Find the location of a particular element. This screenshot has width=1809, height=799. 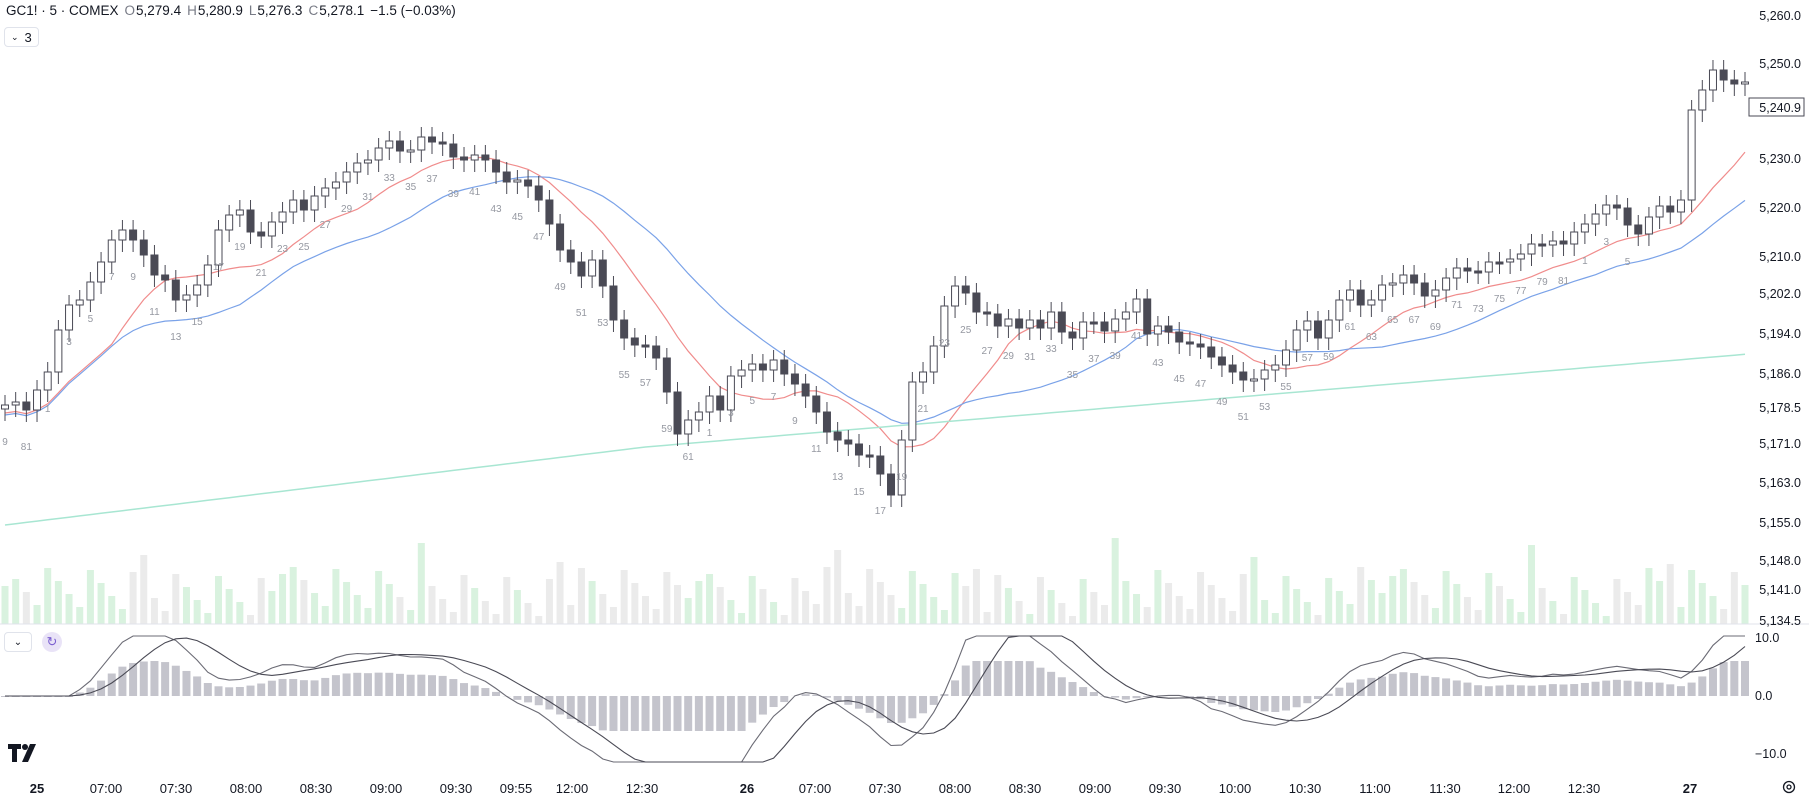

macd-axis-label: −10.0 is located at coordinates (1771, 754).